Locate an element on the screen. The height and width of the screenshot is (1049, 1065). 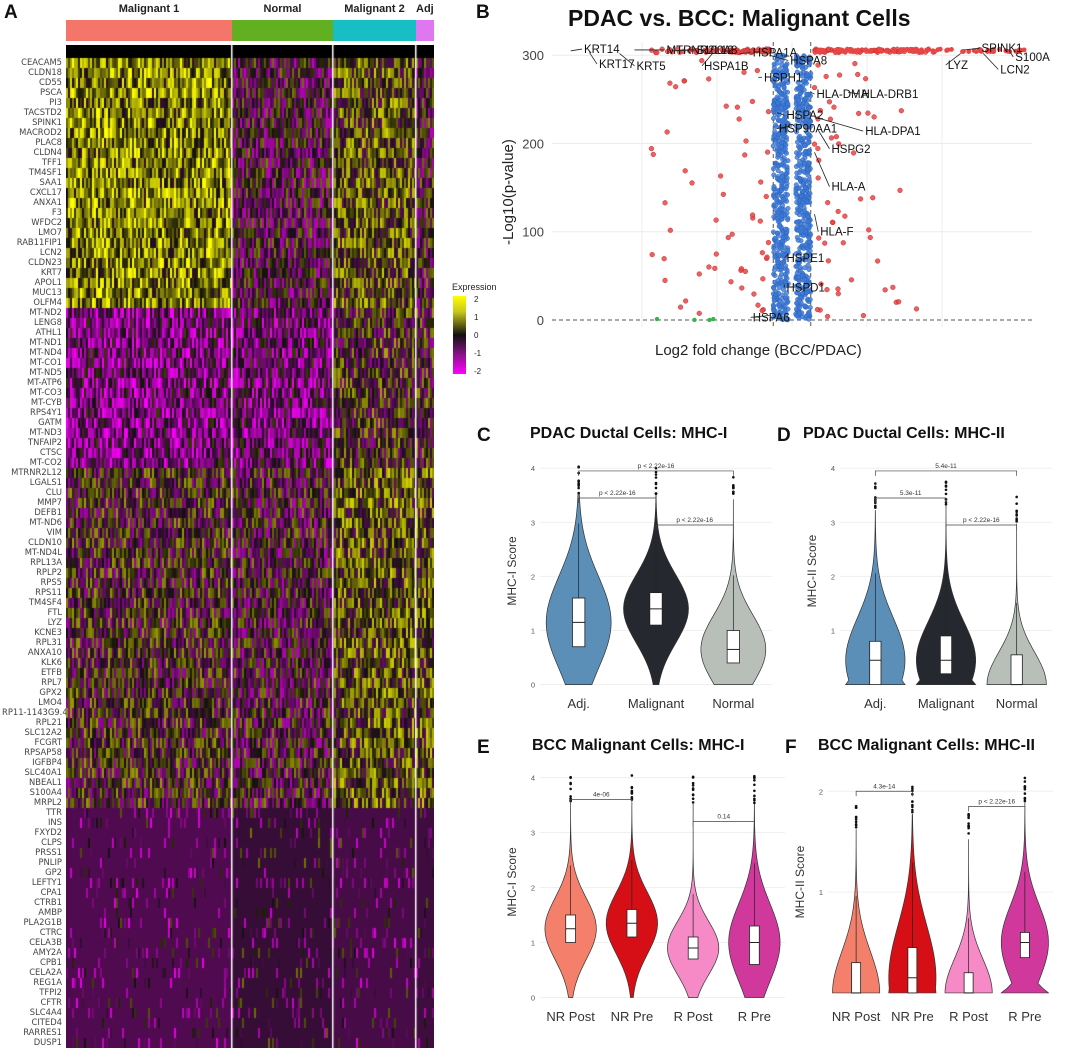
panel-e-title: BCC Malignant Cells: MHC-I is located at coordinates (638, 745).